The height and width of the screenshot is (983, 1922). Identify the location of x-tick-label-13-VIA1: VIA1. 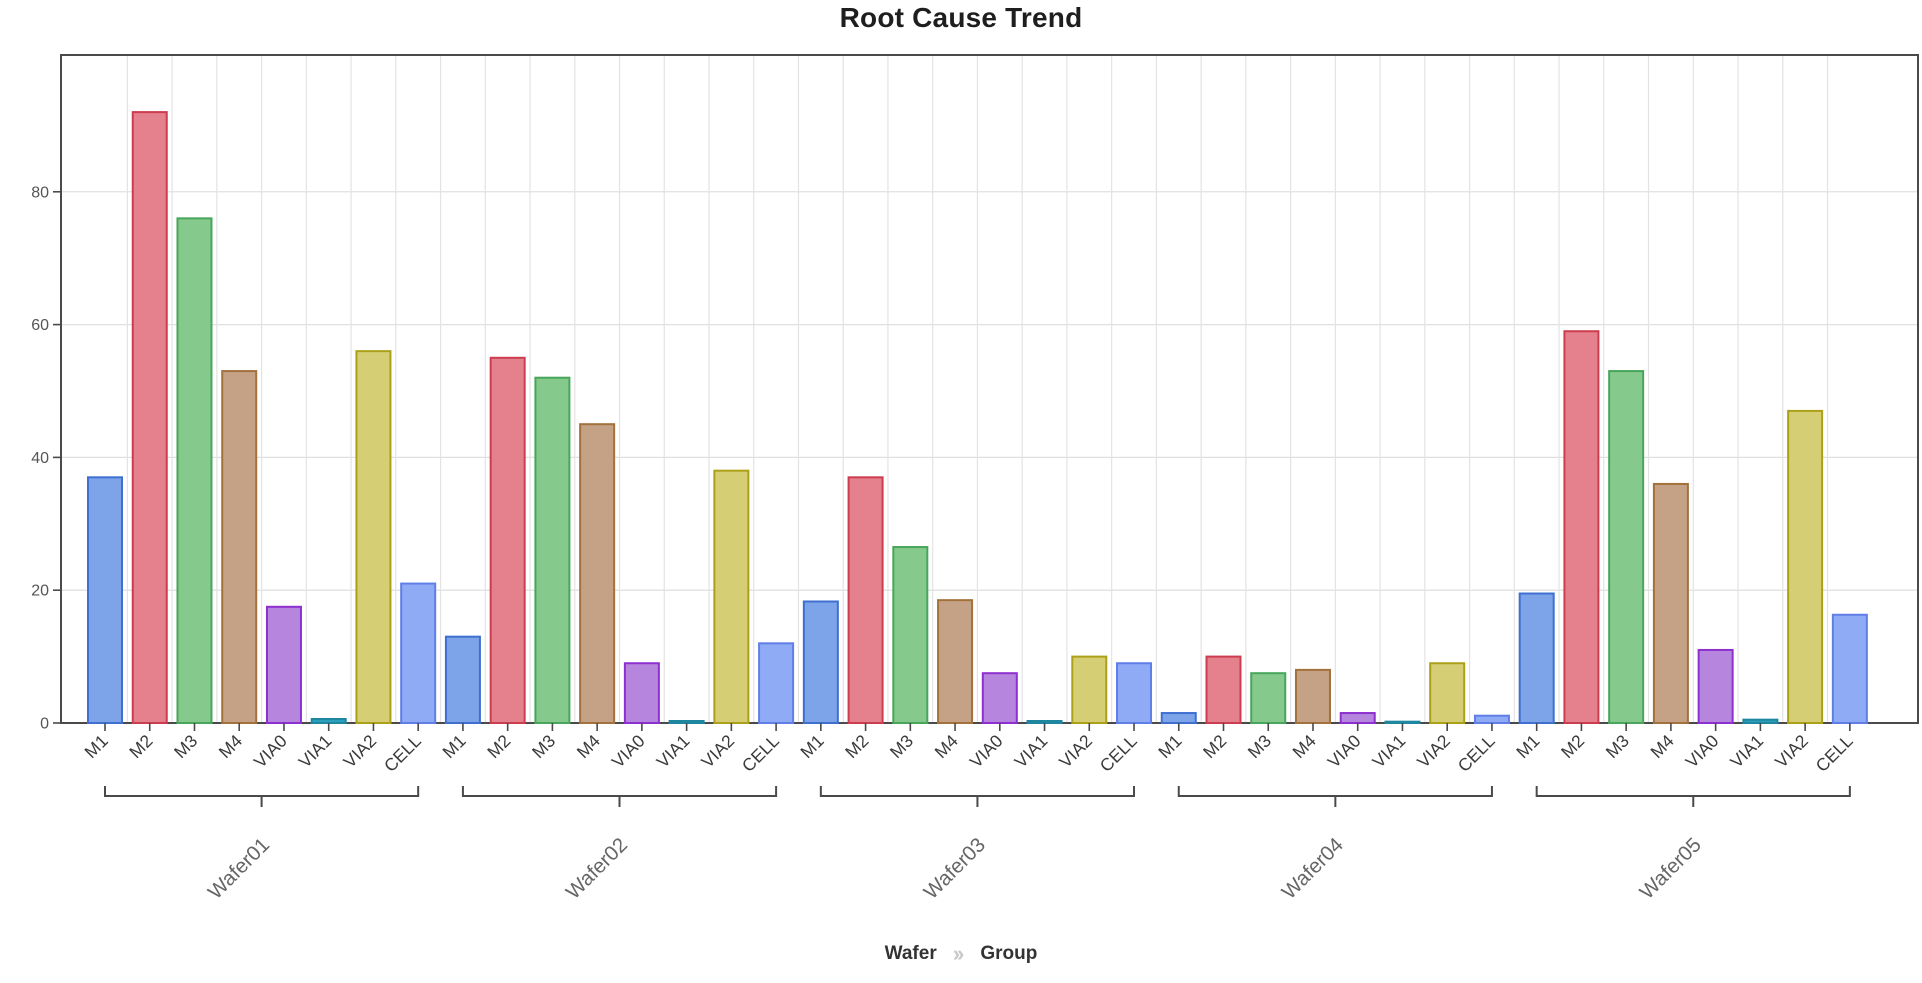
(672, 751).